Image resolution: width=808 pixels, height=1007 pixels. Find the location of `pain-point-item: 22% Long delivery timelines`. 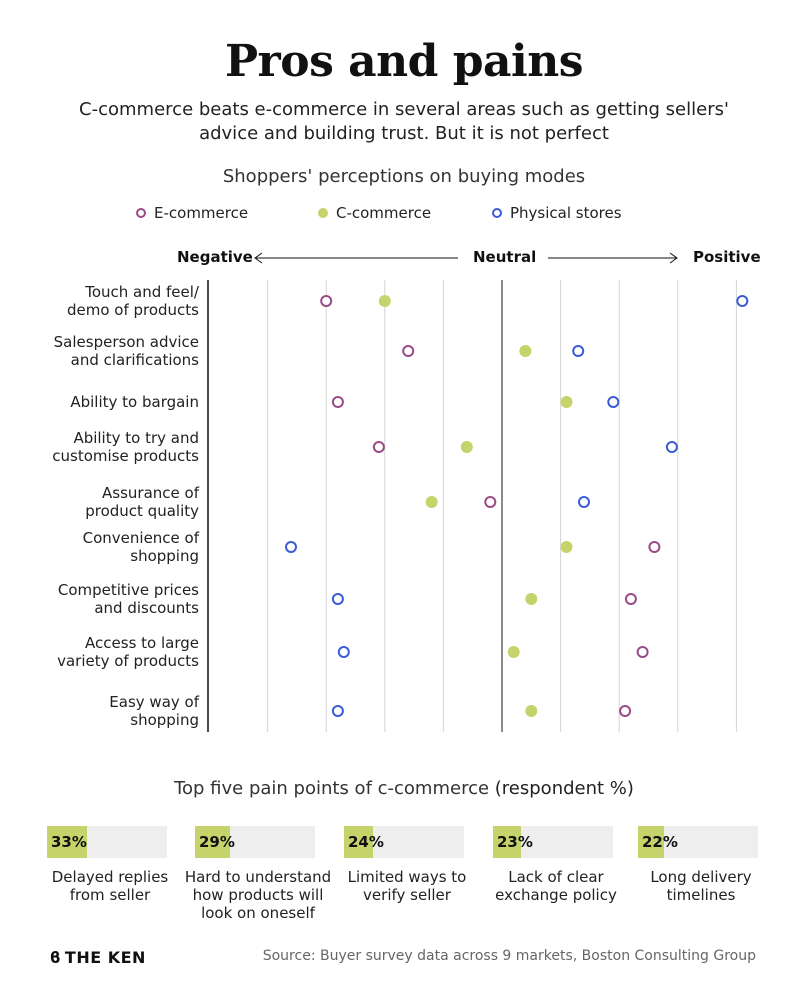

pain-point-item: 22% Long delivery timelines is located at coordinates (703, 865).